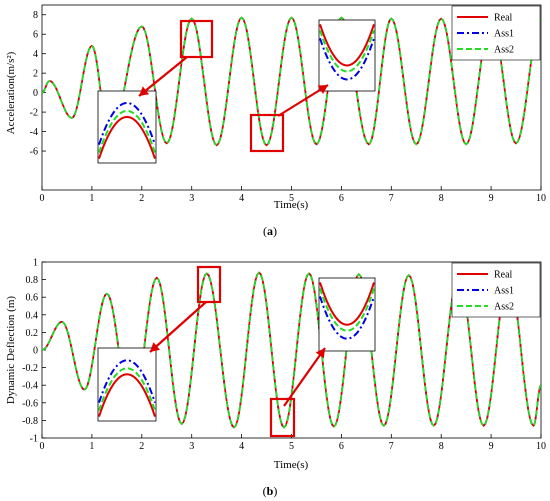 This screenshot has height=501, width=550. What do you see at coordinates (30, 368) in the screenshot?
I see `y-tick-label: -0.2` at bounding box center [30, 368].